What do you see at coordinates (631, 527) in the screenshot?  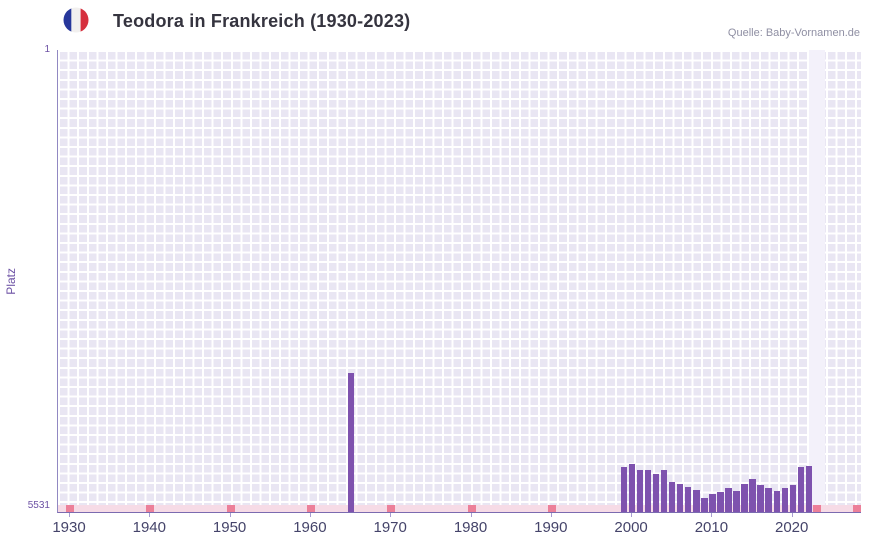 I see `x-tick-label-2000: 2000` at bounding box center [631, 527].